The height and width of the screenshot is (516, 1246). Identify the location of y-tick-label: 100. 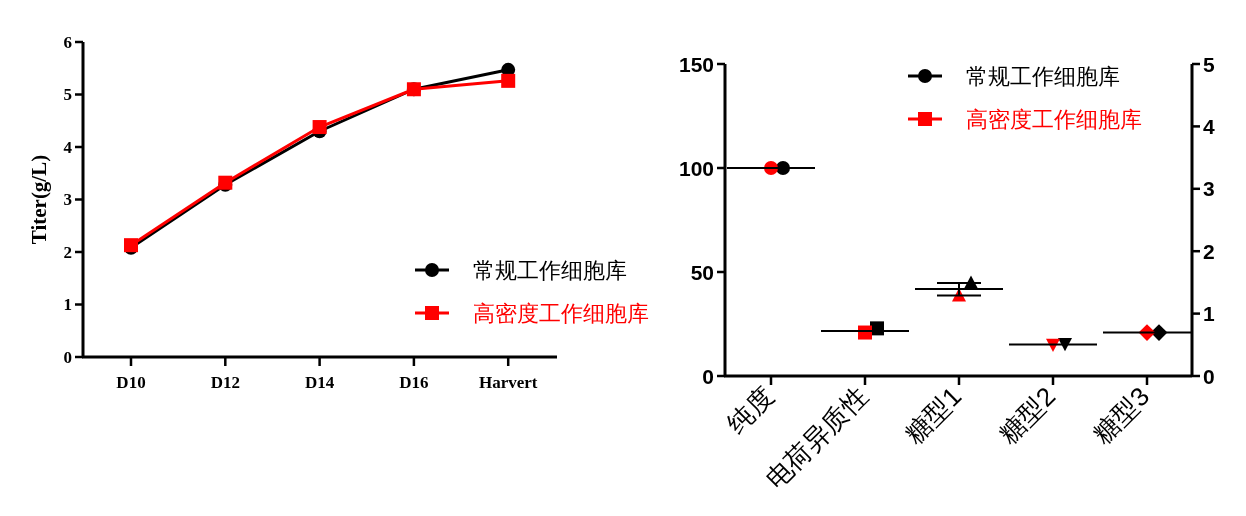
(696, 168).